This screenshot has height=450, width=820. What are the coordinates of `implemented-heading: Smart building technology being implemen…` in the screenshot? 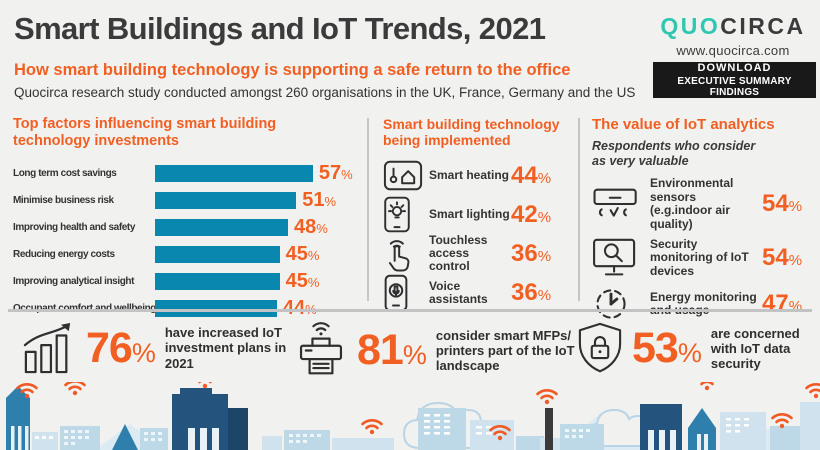 It's located at (471, 132).